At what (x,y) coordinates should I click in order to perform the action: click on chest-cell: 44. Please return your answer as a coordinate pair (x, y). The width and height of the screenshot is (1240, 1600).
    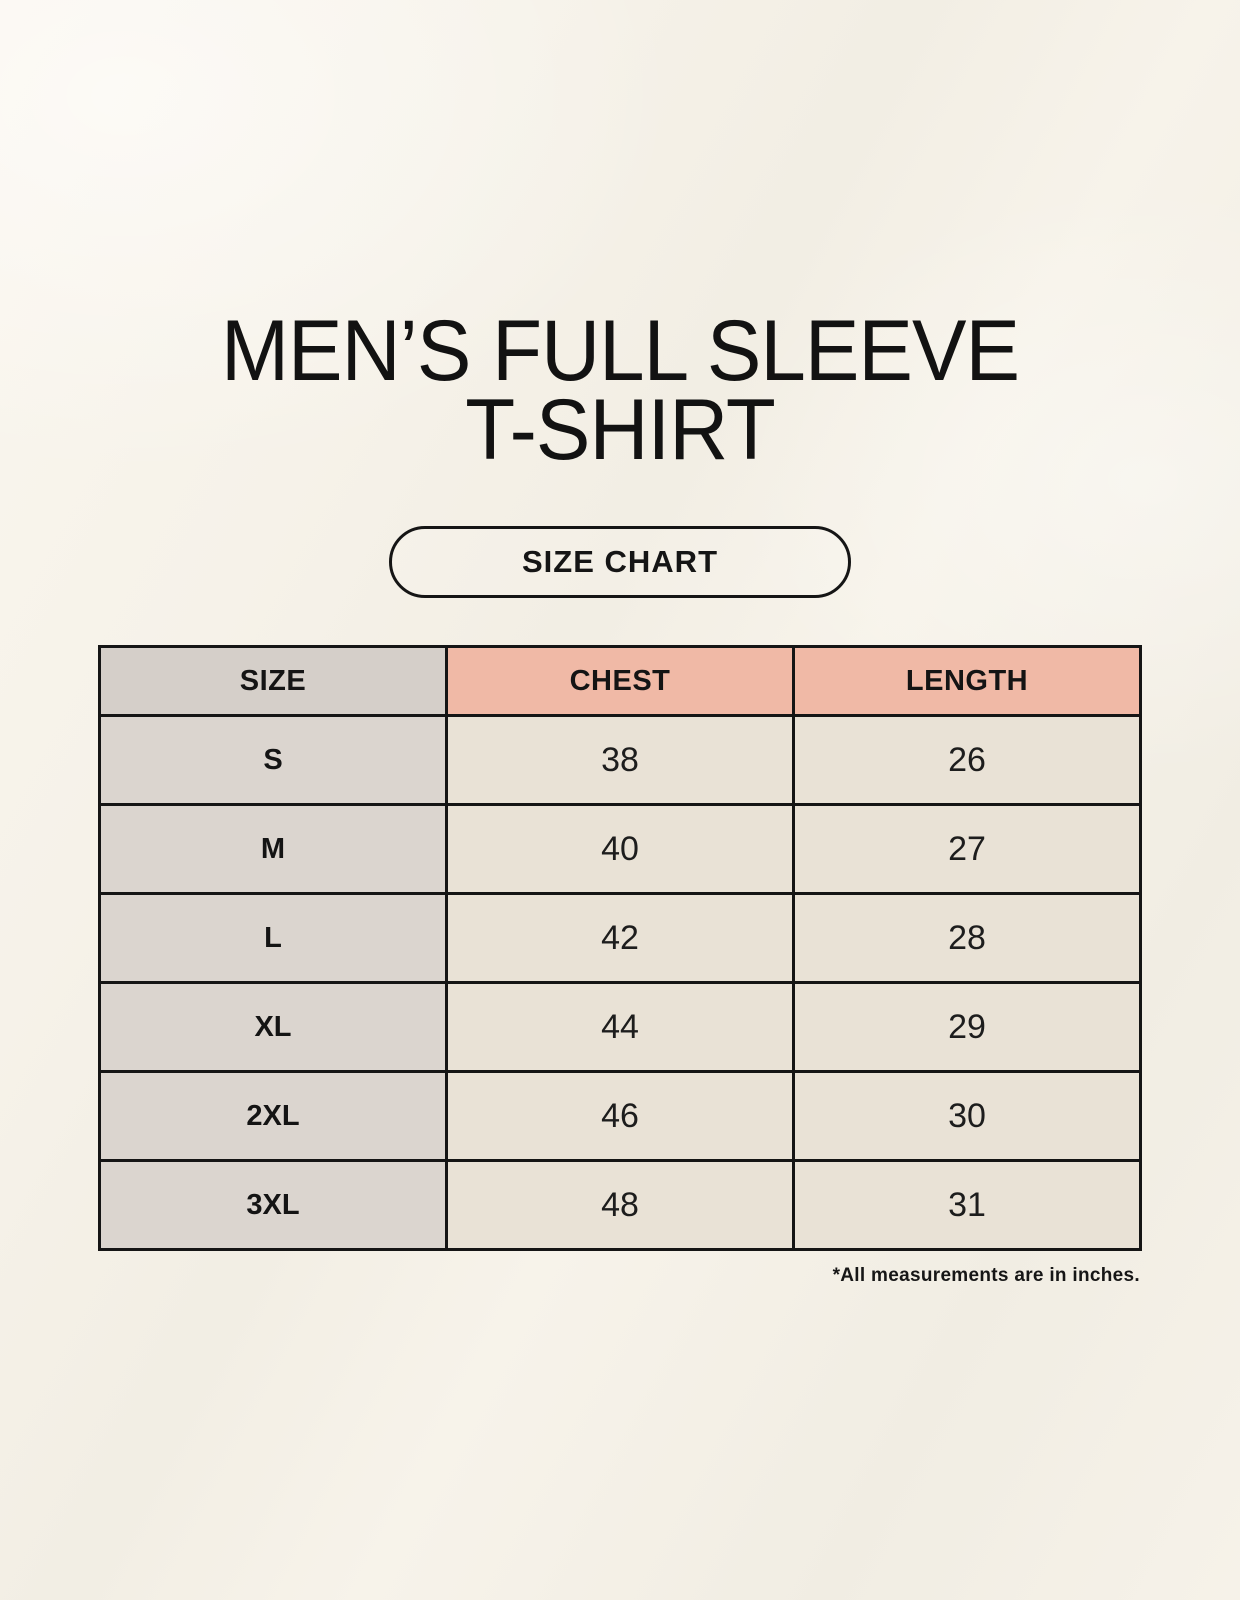
    Looking at the image, I should click on (620, 1027).